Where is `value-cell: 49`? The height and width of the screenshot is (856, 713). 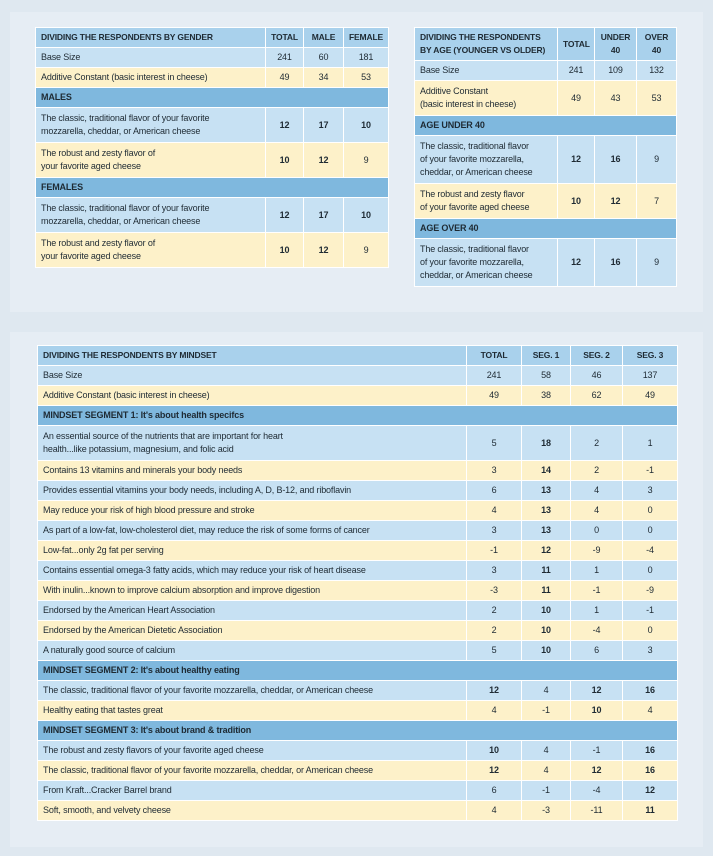
value-cell: 49 is located at coordinates (576, 98).